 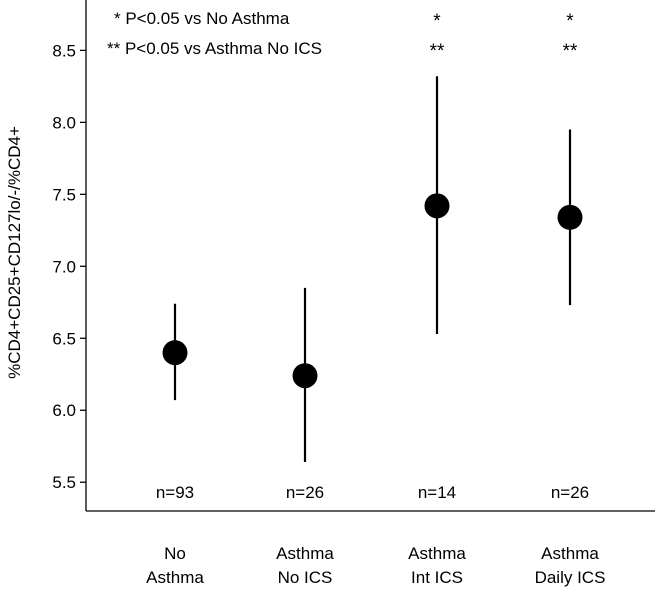 I want to click on y-axis-label: %CD4+CD25+CD127lo/-/%CD4+, so click(x=14, y=252).